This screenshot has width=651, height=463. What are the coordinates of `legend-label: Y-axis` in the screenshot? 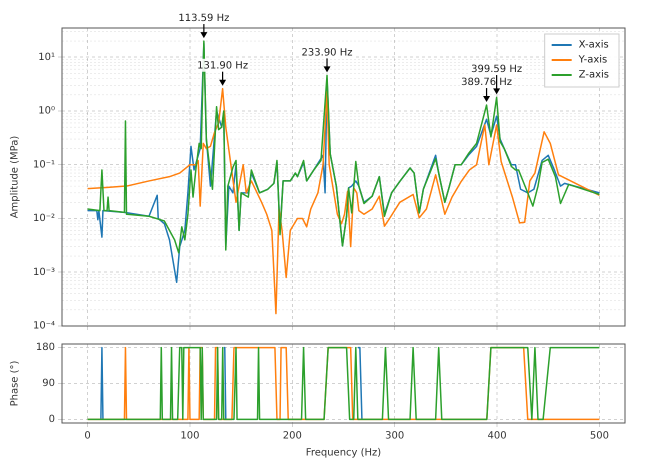 It's located at (593, 60).